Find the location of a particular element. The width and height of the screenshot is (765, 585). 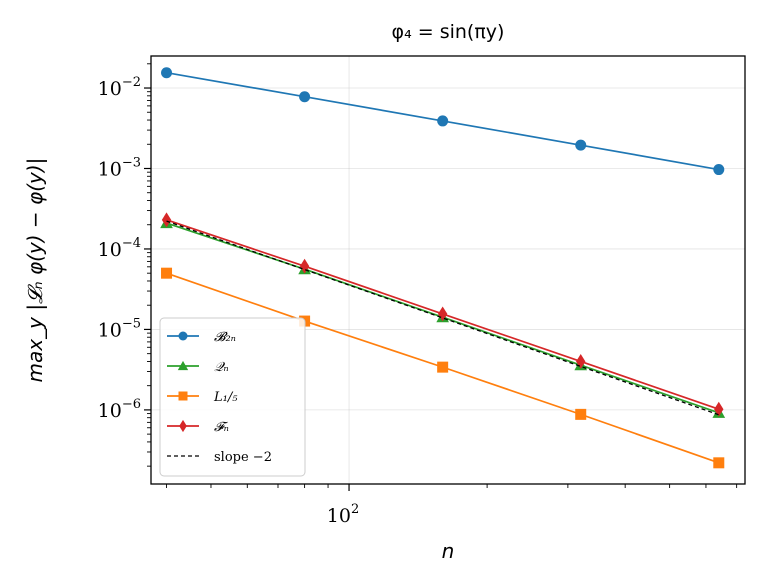

legend-box is located at coordinates (232, 397).